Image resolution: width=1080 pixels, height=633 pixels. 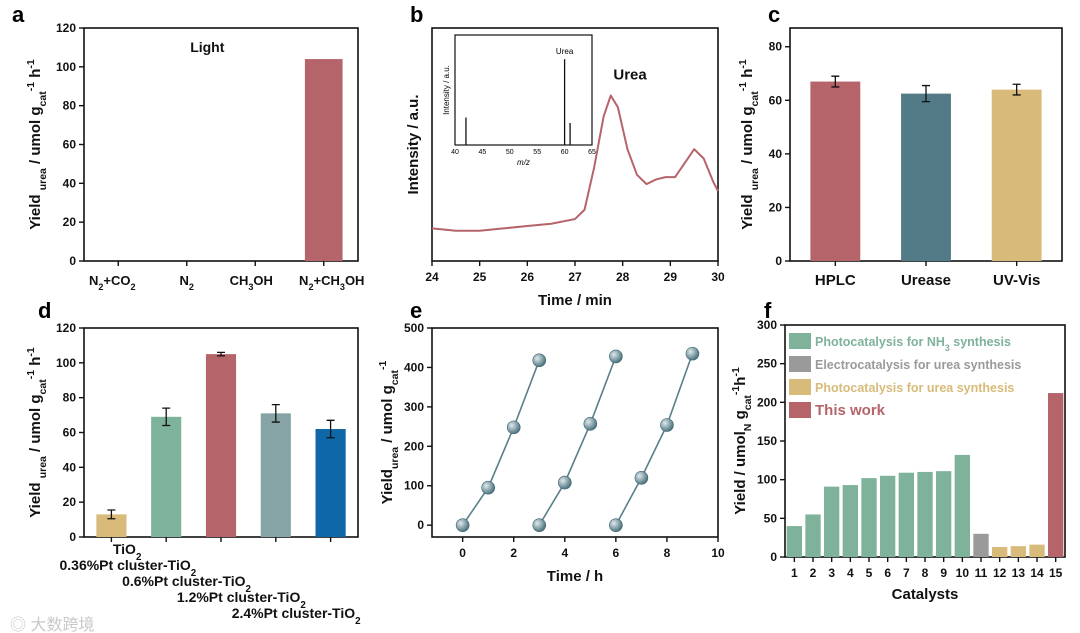 I want to click on text-segment: 13, so click(x=1019, y=573).